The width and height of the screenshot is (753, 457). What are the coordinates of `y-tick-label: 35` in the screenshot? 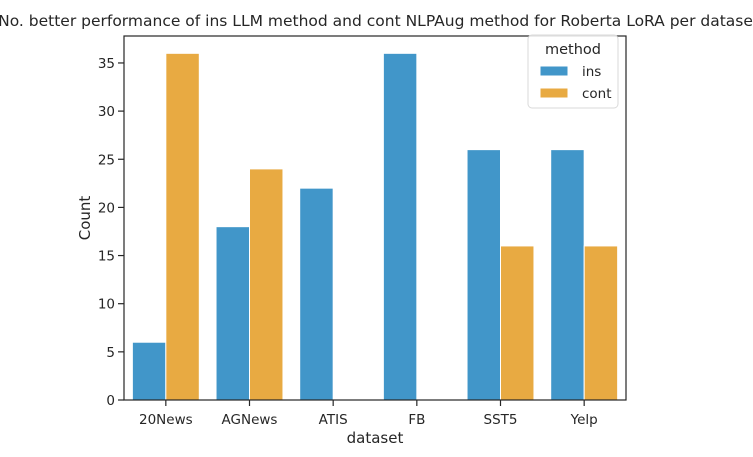 It's located at (106, 64).